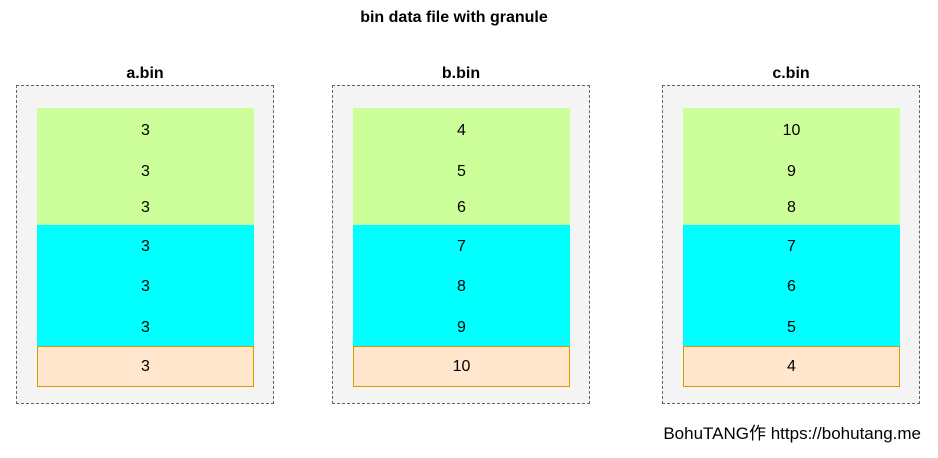 Image resolution: width=938 pixels, height=458 pixels. What do you see at coordinates (791, 74) in the screenshot?
I see `file-label: c.bin` at bounding box center [791, 74].